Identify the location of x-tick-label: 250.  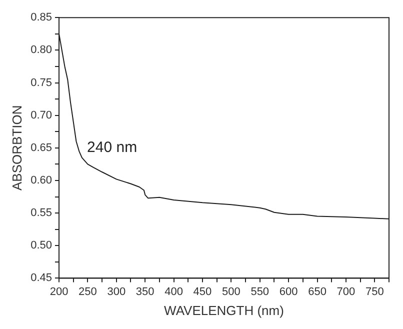
(87, 292).